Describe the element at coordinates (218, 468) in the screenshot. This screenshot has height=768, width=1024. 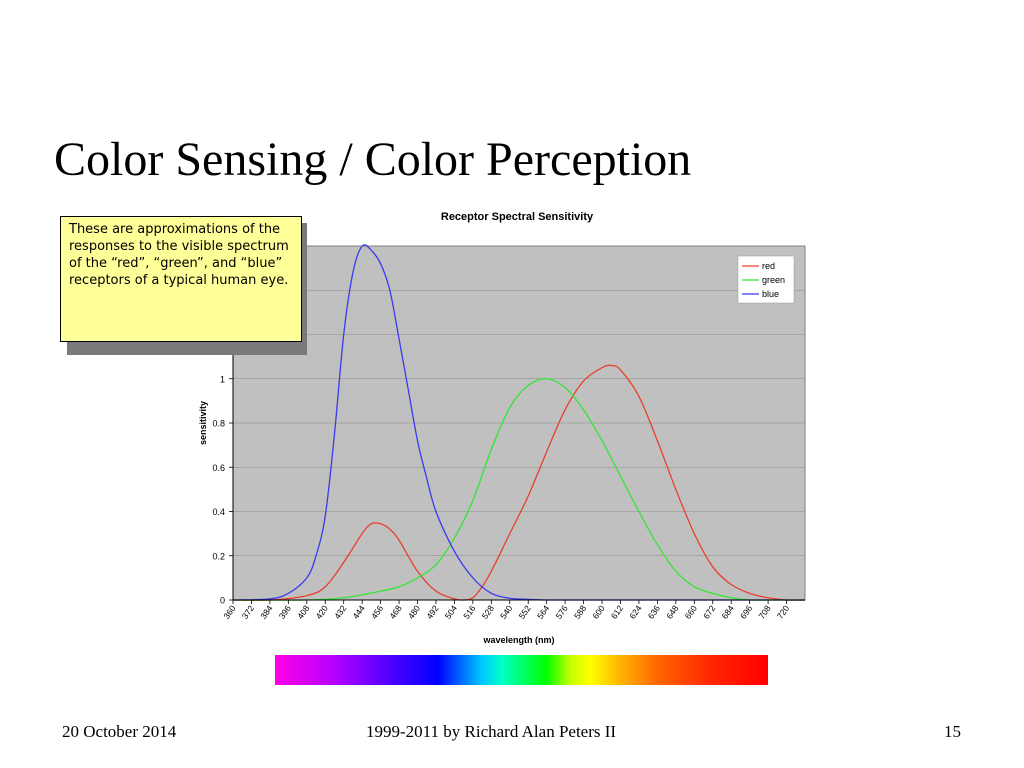
I see `y-tick-label: 0.6` at that location.